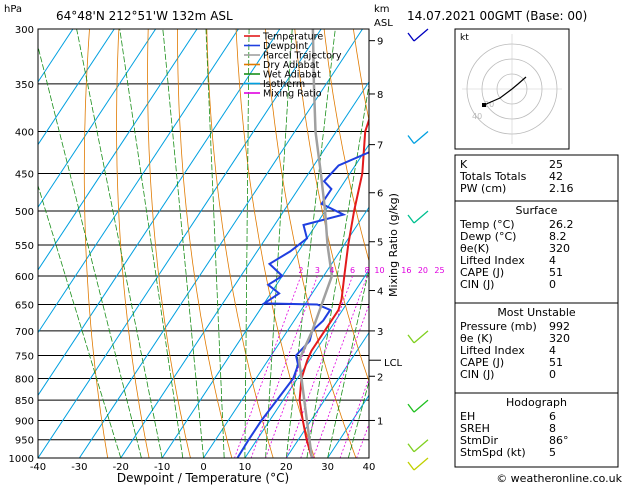 Image resolution: width=629 pixels, height=486 pixels. Describe the element at coordinates (121, 467) in the screenshot. I see `temperature-tick-label: -20` at that location.